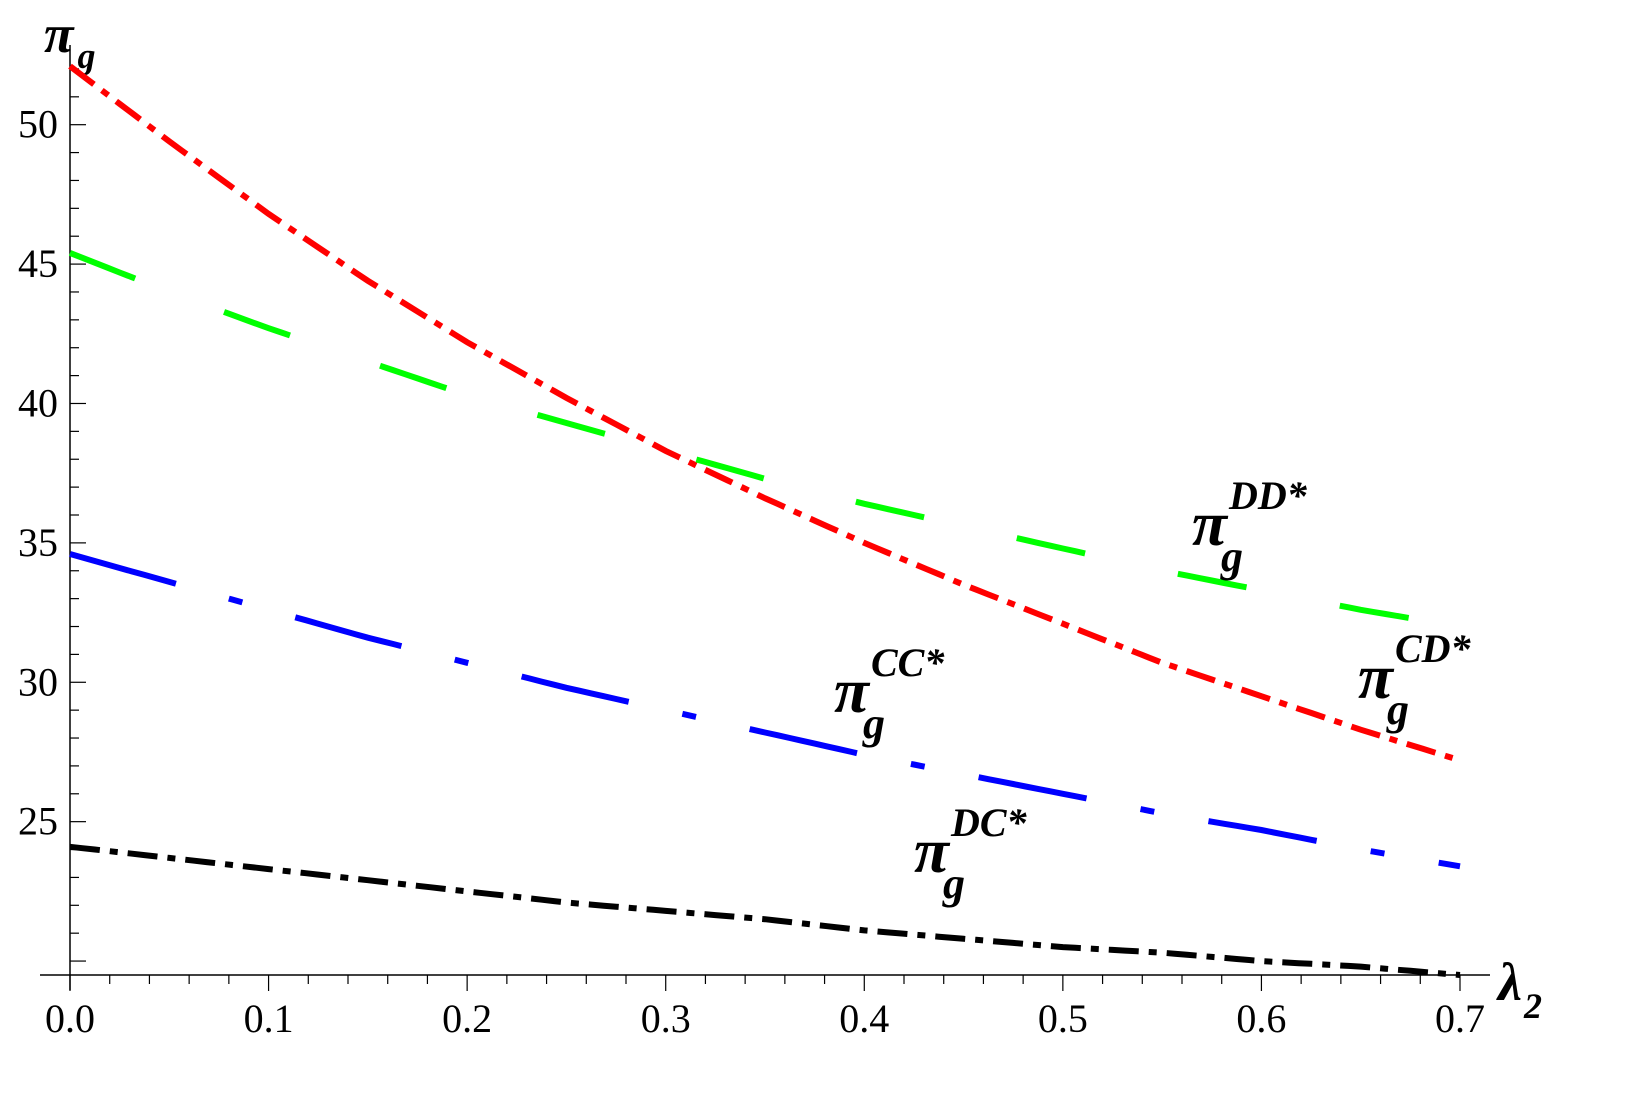 Image resolution: width=1638 pixels, height=1100 pixels. Describe the element at coordinates (666, 1018) in the screenshot. I see `x-tick-label: 0.3` at that location.